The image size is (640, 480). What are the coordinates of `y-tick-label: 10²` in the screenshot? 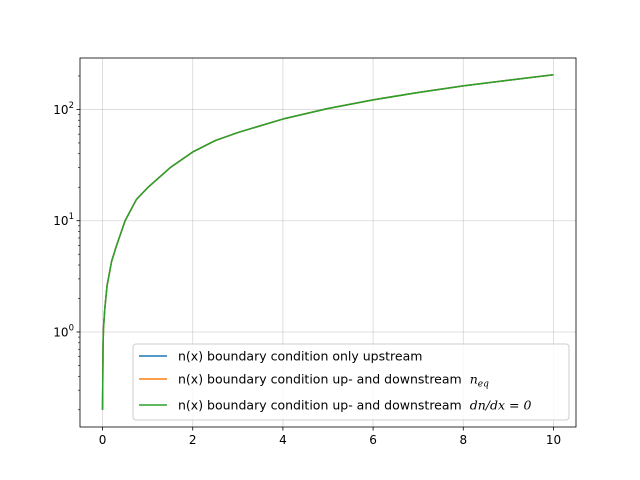 It's located at (63, 109).